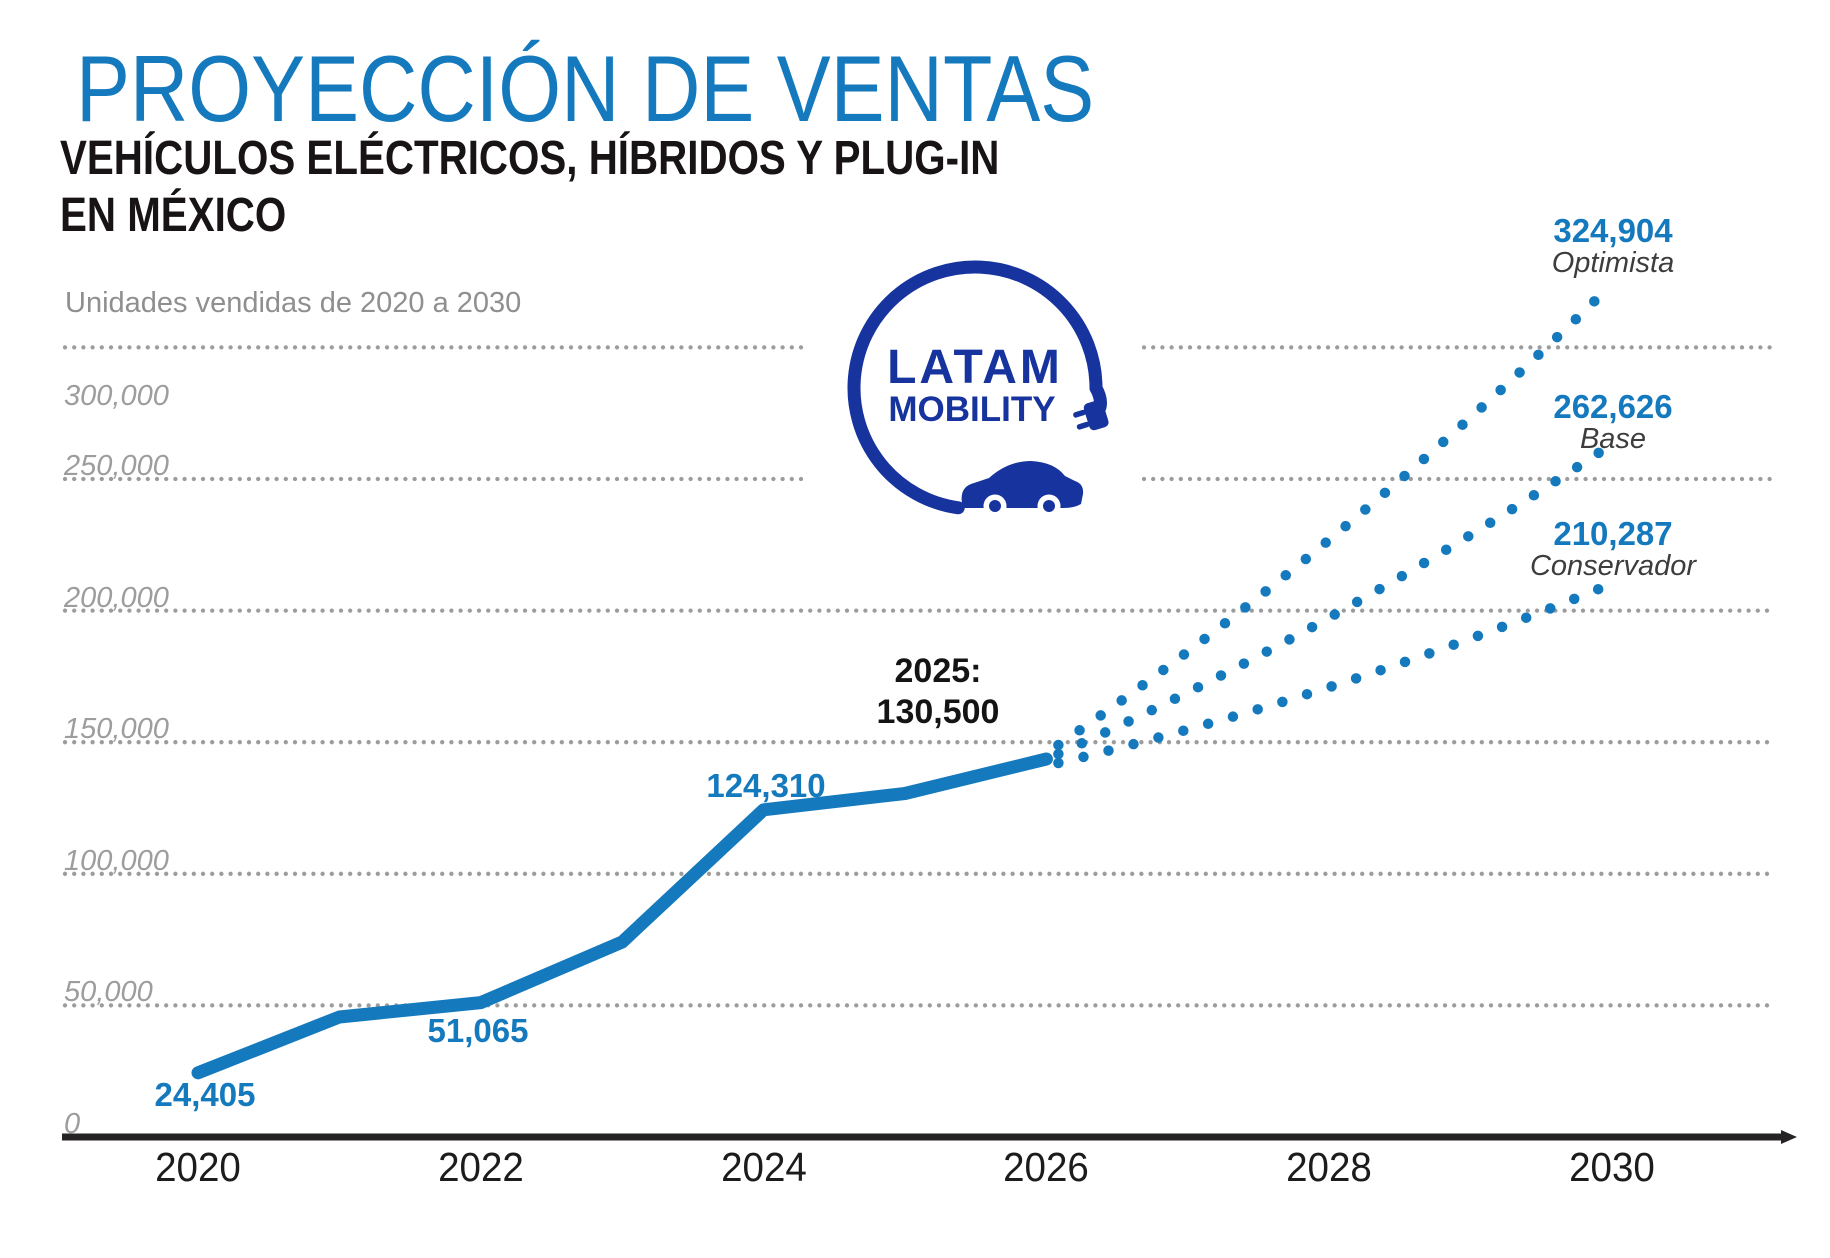 The width and height of the screenshot is (1830, 1258). Describe the element at coordinates (530, 158) in the screenshot. I see `subtitle-line-1: VEHÍCULOS ELÉCTRICOS, HÍBRIDOS Y PLUG-IN` at that location.